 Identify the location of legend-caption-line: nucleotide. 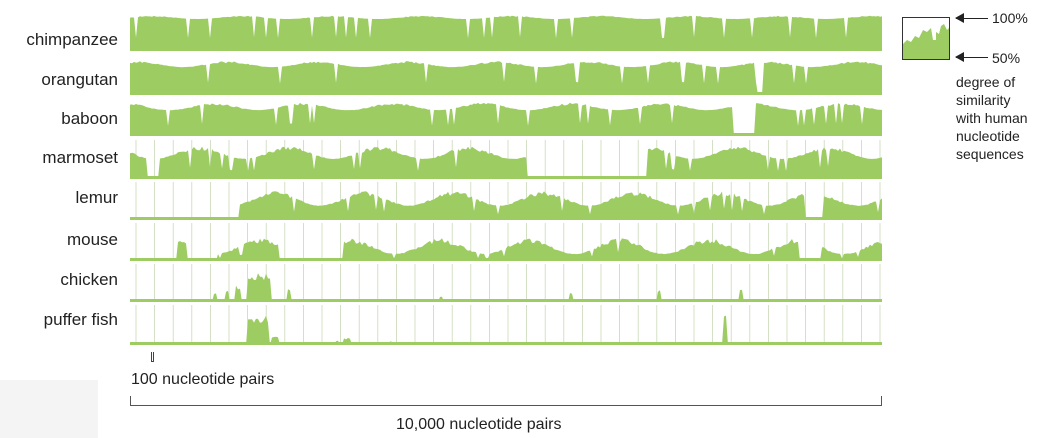
(988, 136).